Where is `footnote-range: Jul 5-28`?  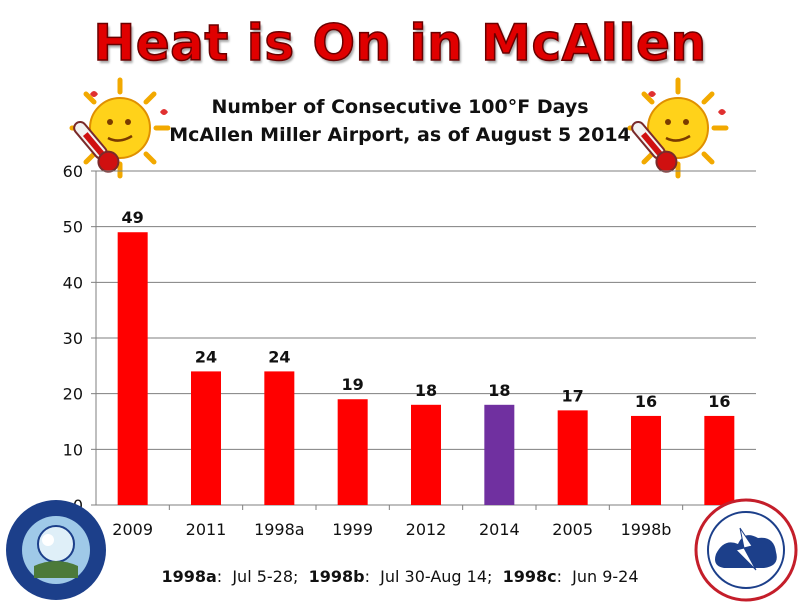 footnote-range: Jul 5-28 is located at coordinates (263, 576).